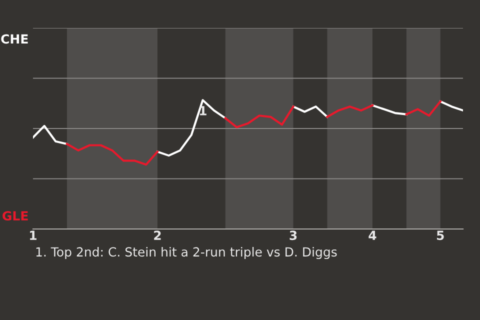 This screenshot has width=480, height=320. What do you see at coordinates (157, 235) in the screenshot?
I see `x-tick-label: 2` at bounding box center [157, 235].